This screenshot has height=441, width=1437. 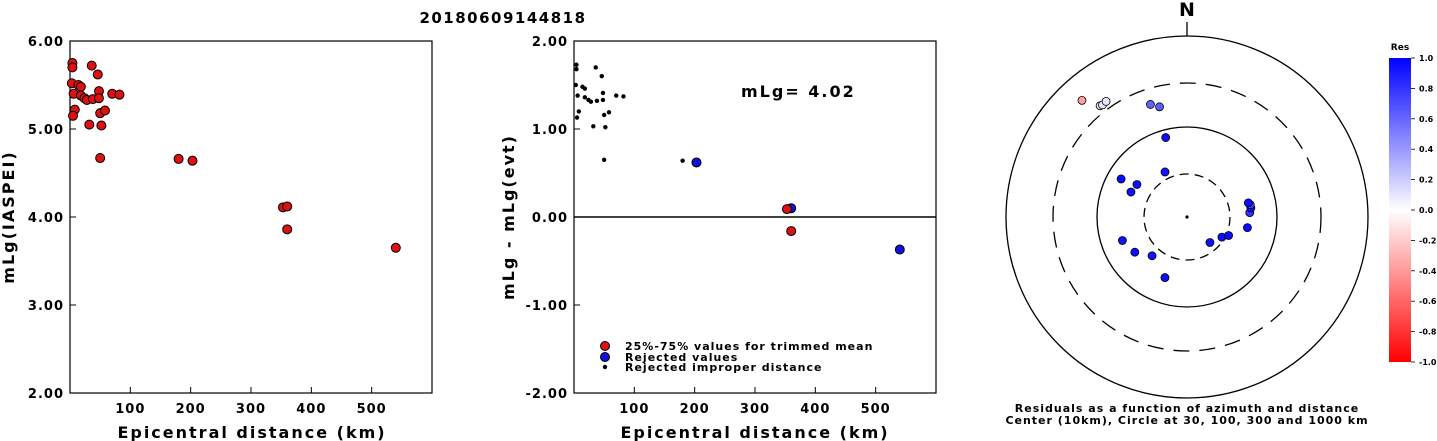 What do you see at coordinates (191, 409) in the screenshot?
I see `left-x-tick-label: 200` at bounding box center [191, 409].